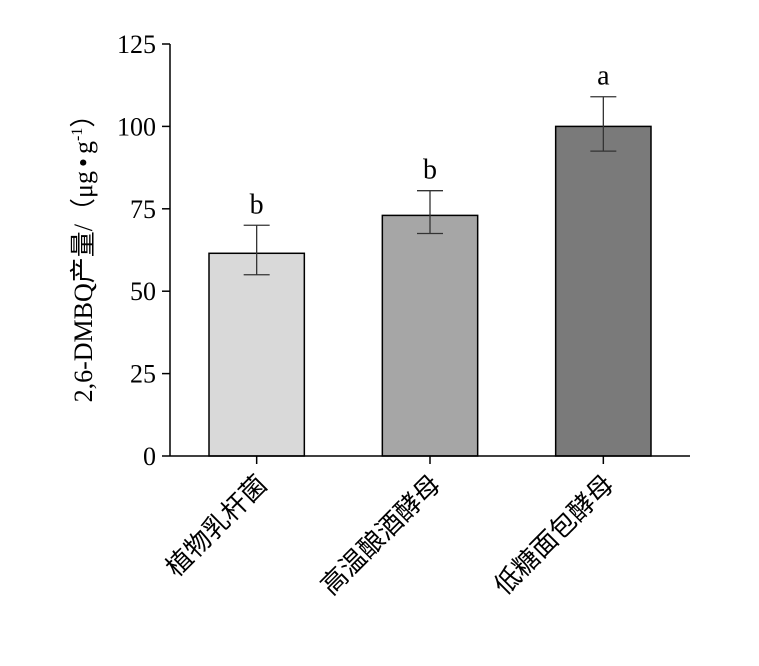 The height and width of the screenshot is (666, 759). I want to click on y-axis-title-unit: g, so click(83, 147).